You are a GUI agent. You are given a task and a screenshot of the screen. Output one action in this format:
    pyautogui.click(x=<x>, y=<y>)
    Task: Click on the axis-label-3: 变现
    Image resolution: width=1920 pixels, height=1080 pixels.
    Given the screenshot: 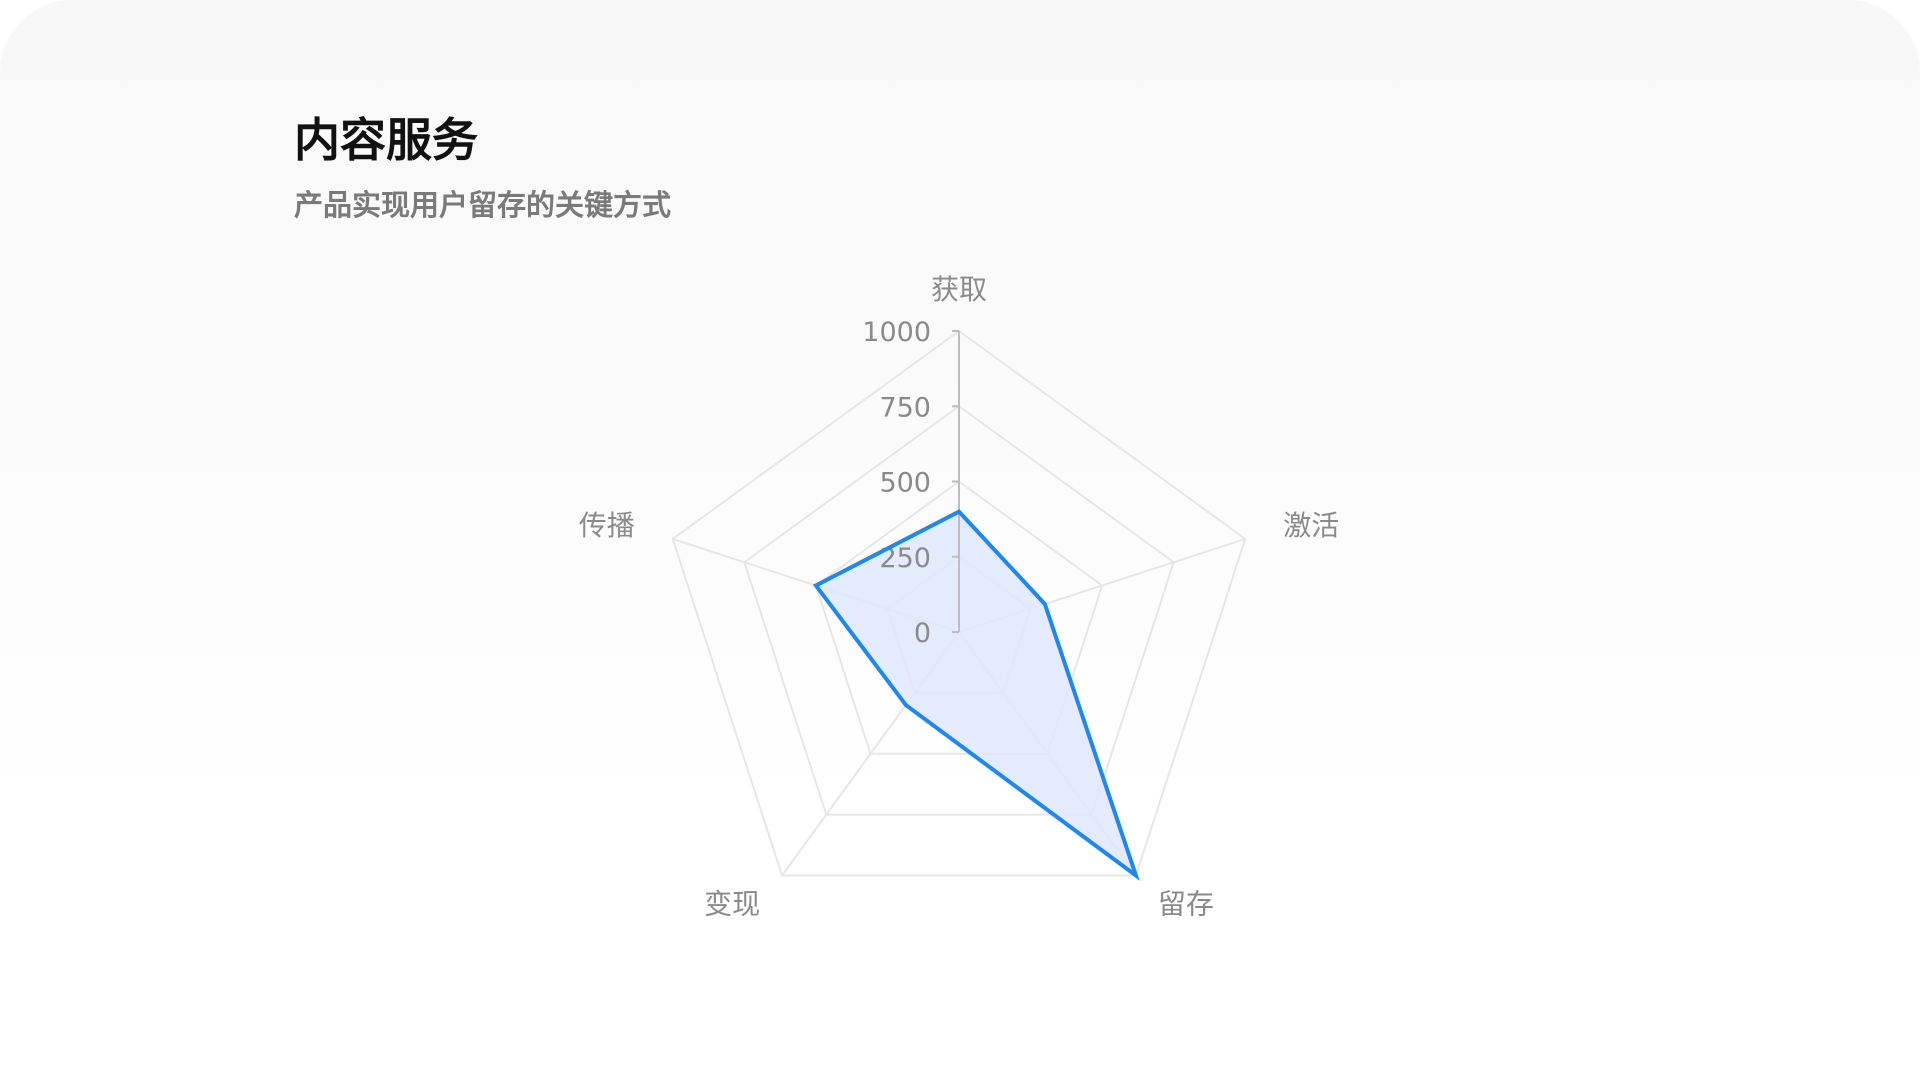 What is the action you would take?
    pyautogui.click(x=732, y=904)
    